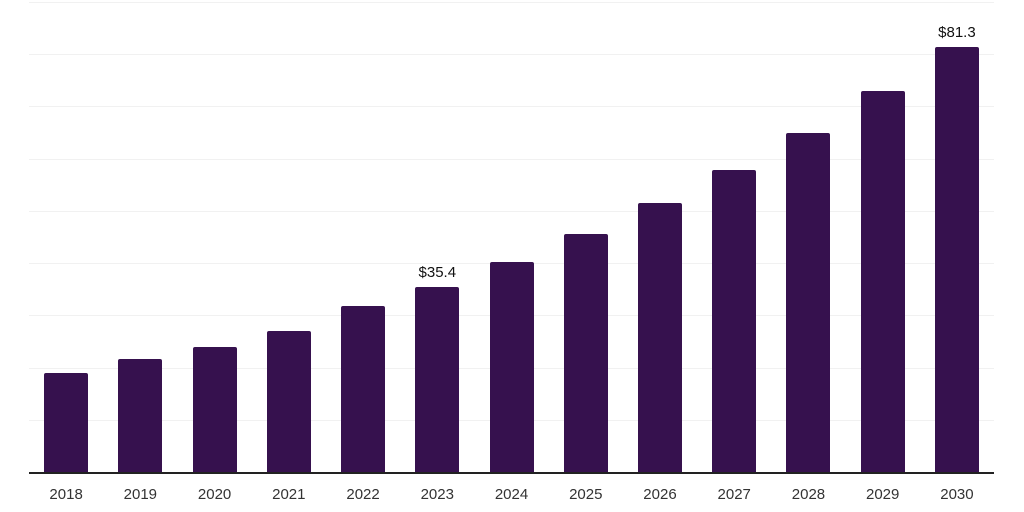  What do you see at coordinates (437, 379) in the screenshot?
I see `bar-2023` at bounding box center [437, 379].